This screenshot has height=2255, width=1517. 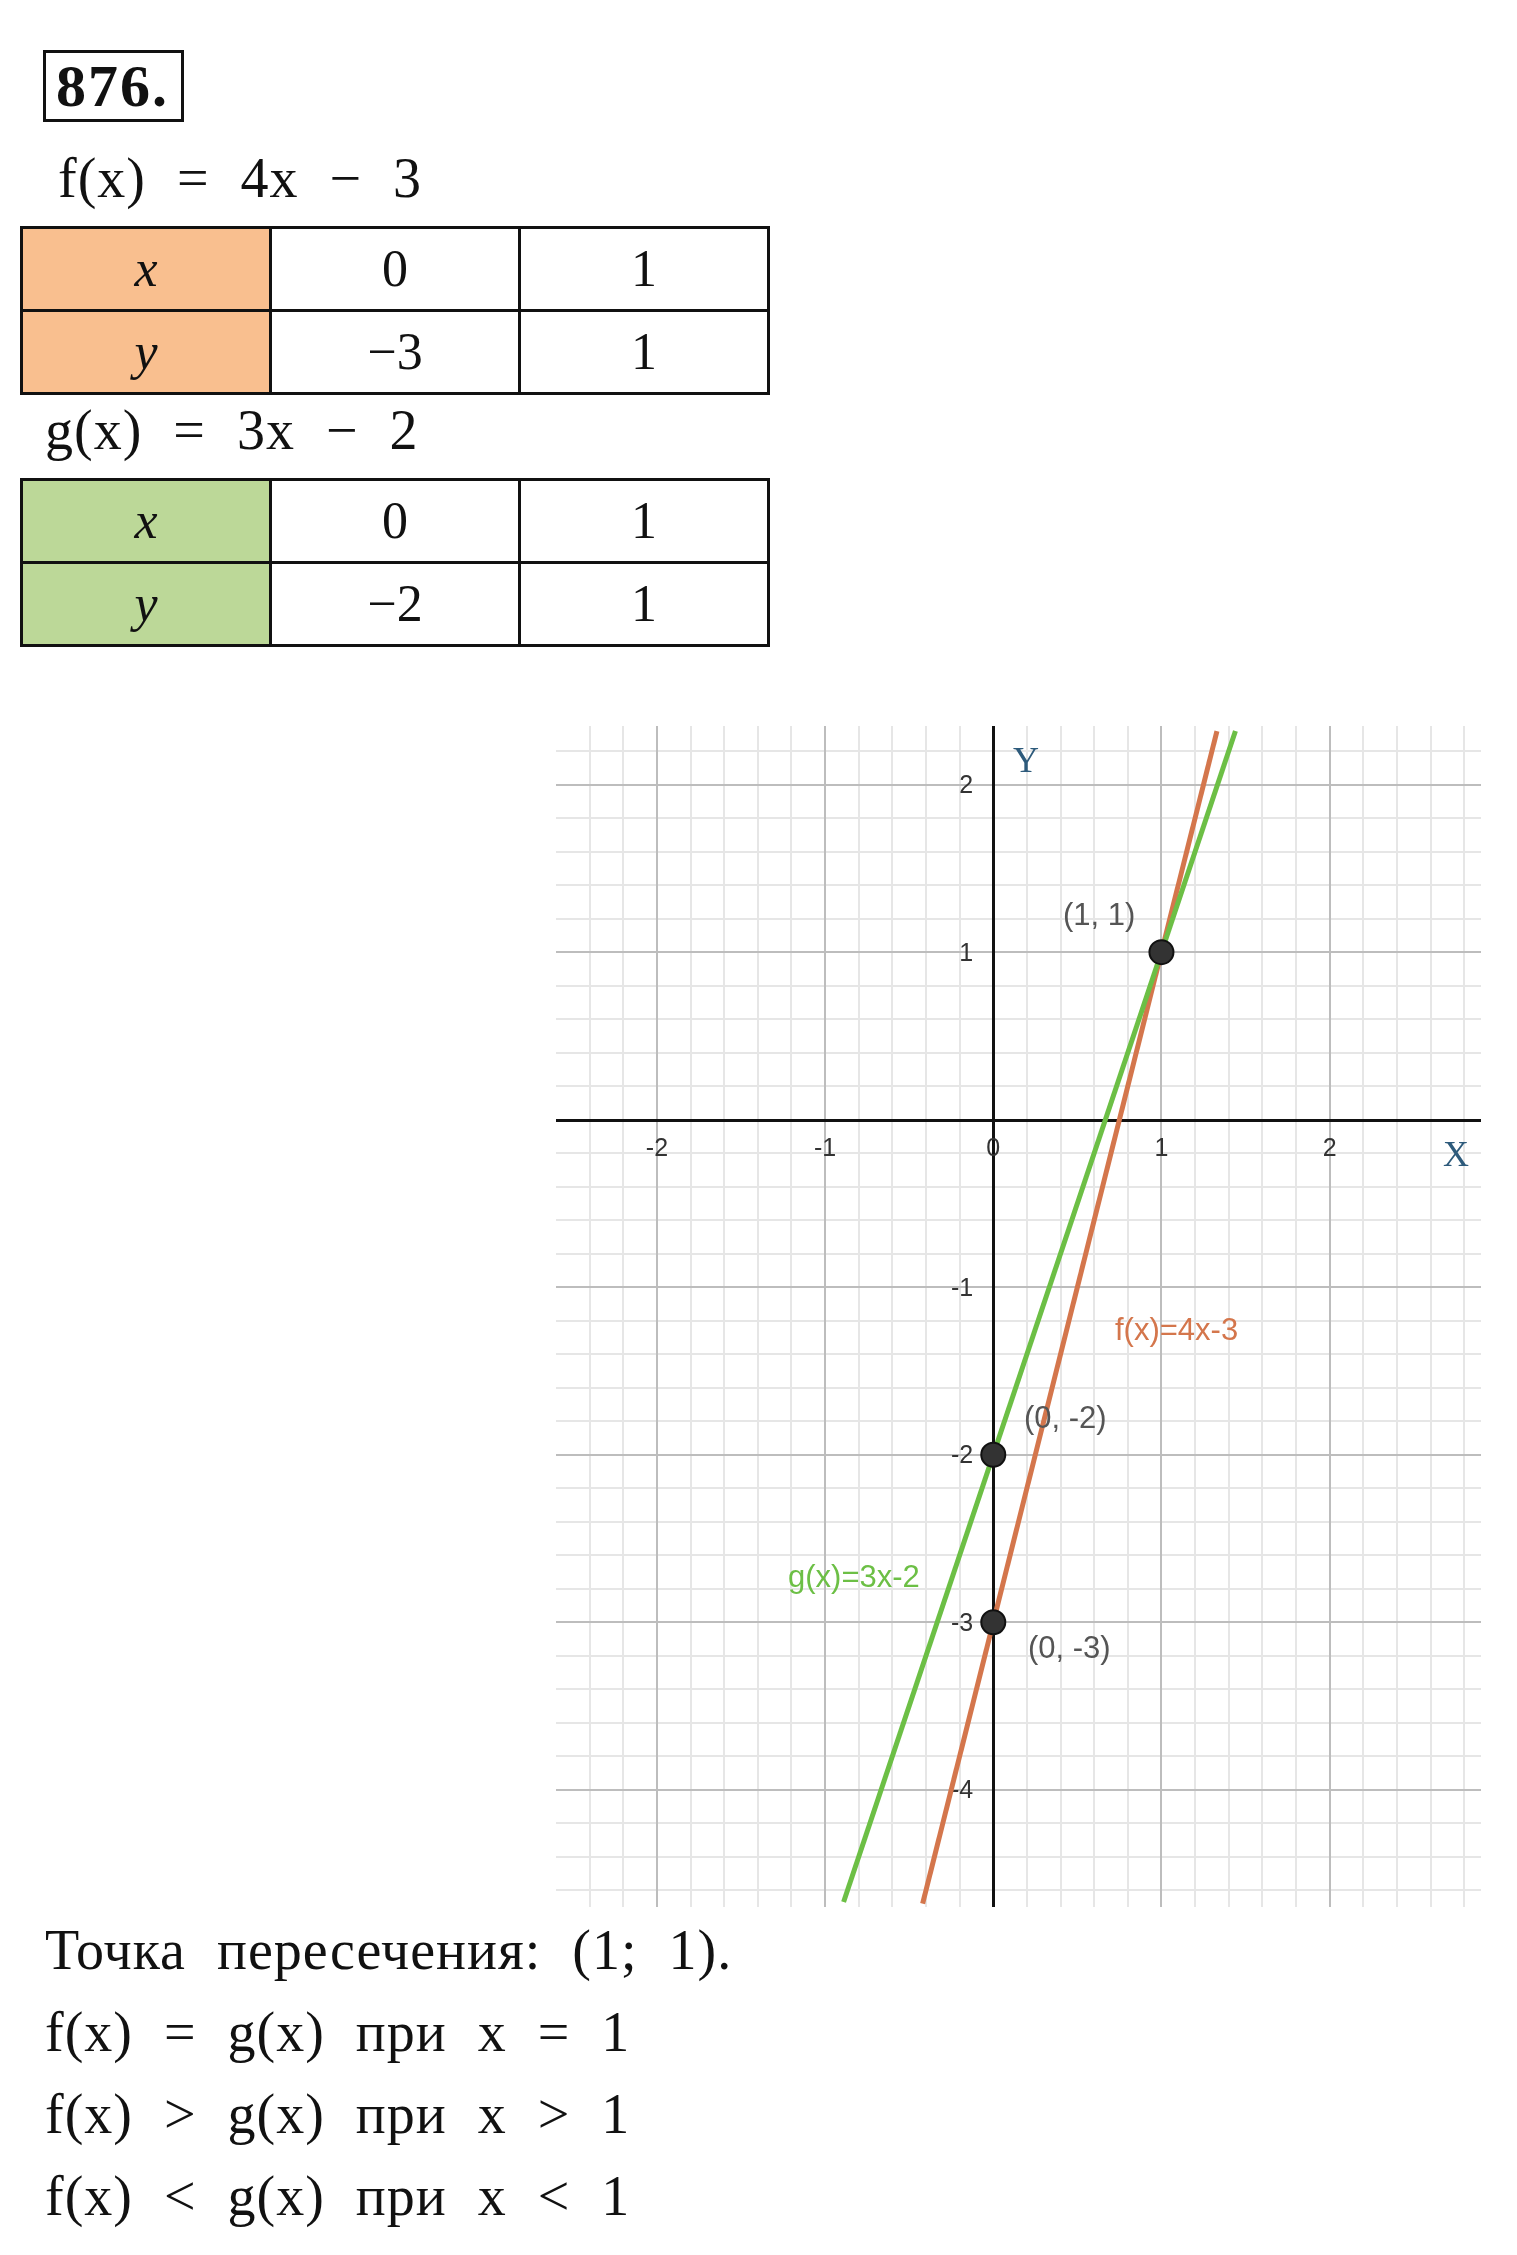 What do you see at coordinates (395, 352) in the screenshot?
I see `text: −3` at bounding box center [395, 352].